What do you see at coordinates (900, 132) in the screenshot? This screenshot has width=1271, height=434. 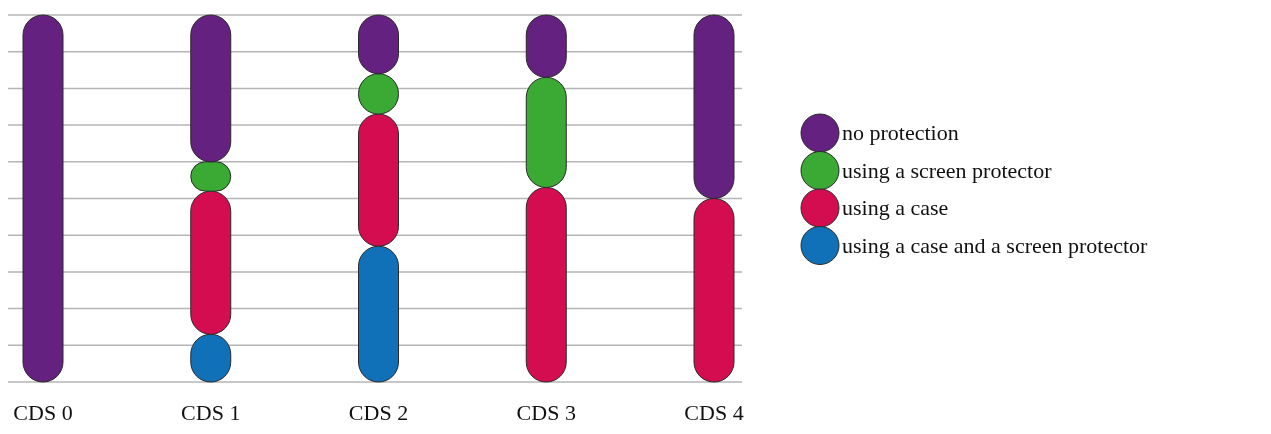 I see `legend-label: no protection` at bounding box center [900, 132].